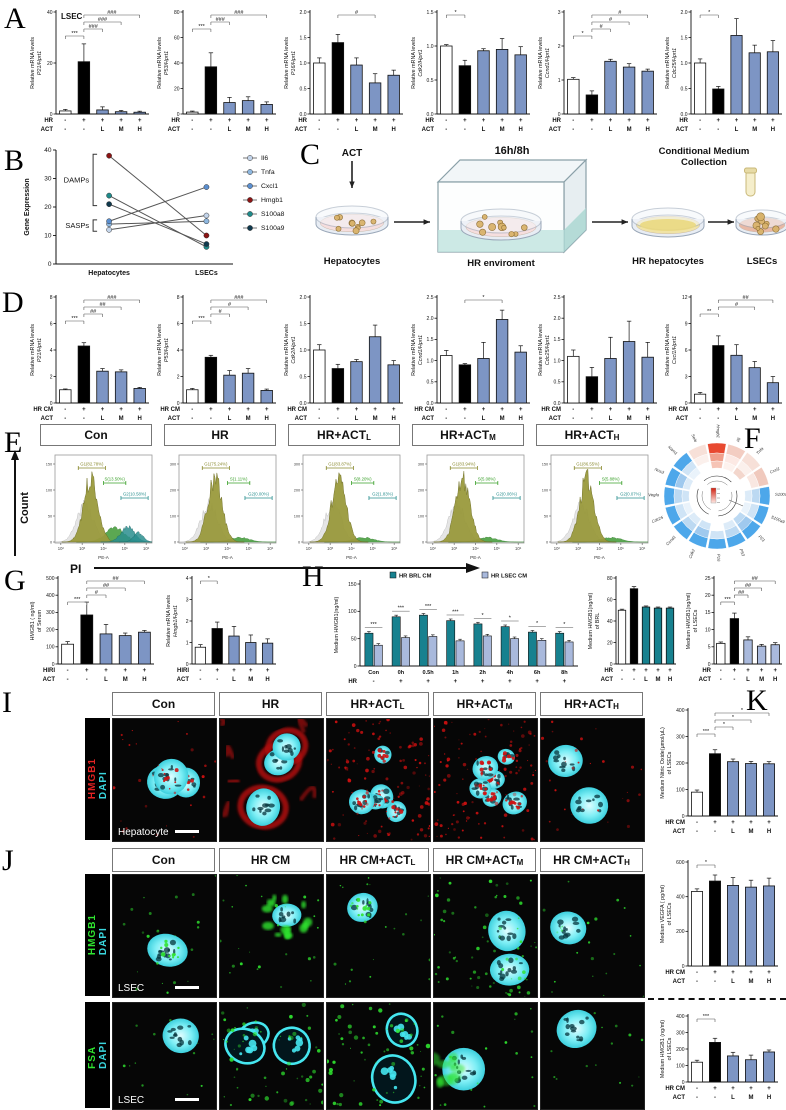  What do you see at coordinates (201, 319) in the screenshot?
I see `sig-label: ***` at bounding box center [201, 319].